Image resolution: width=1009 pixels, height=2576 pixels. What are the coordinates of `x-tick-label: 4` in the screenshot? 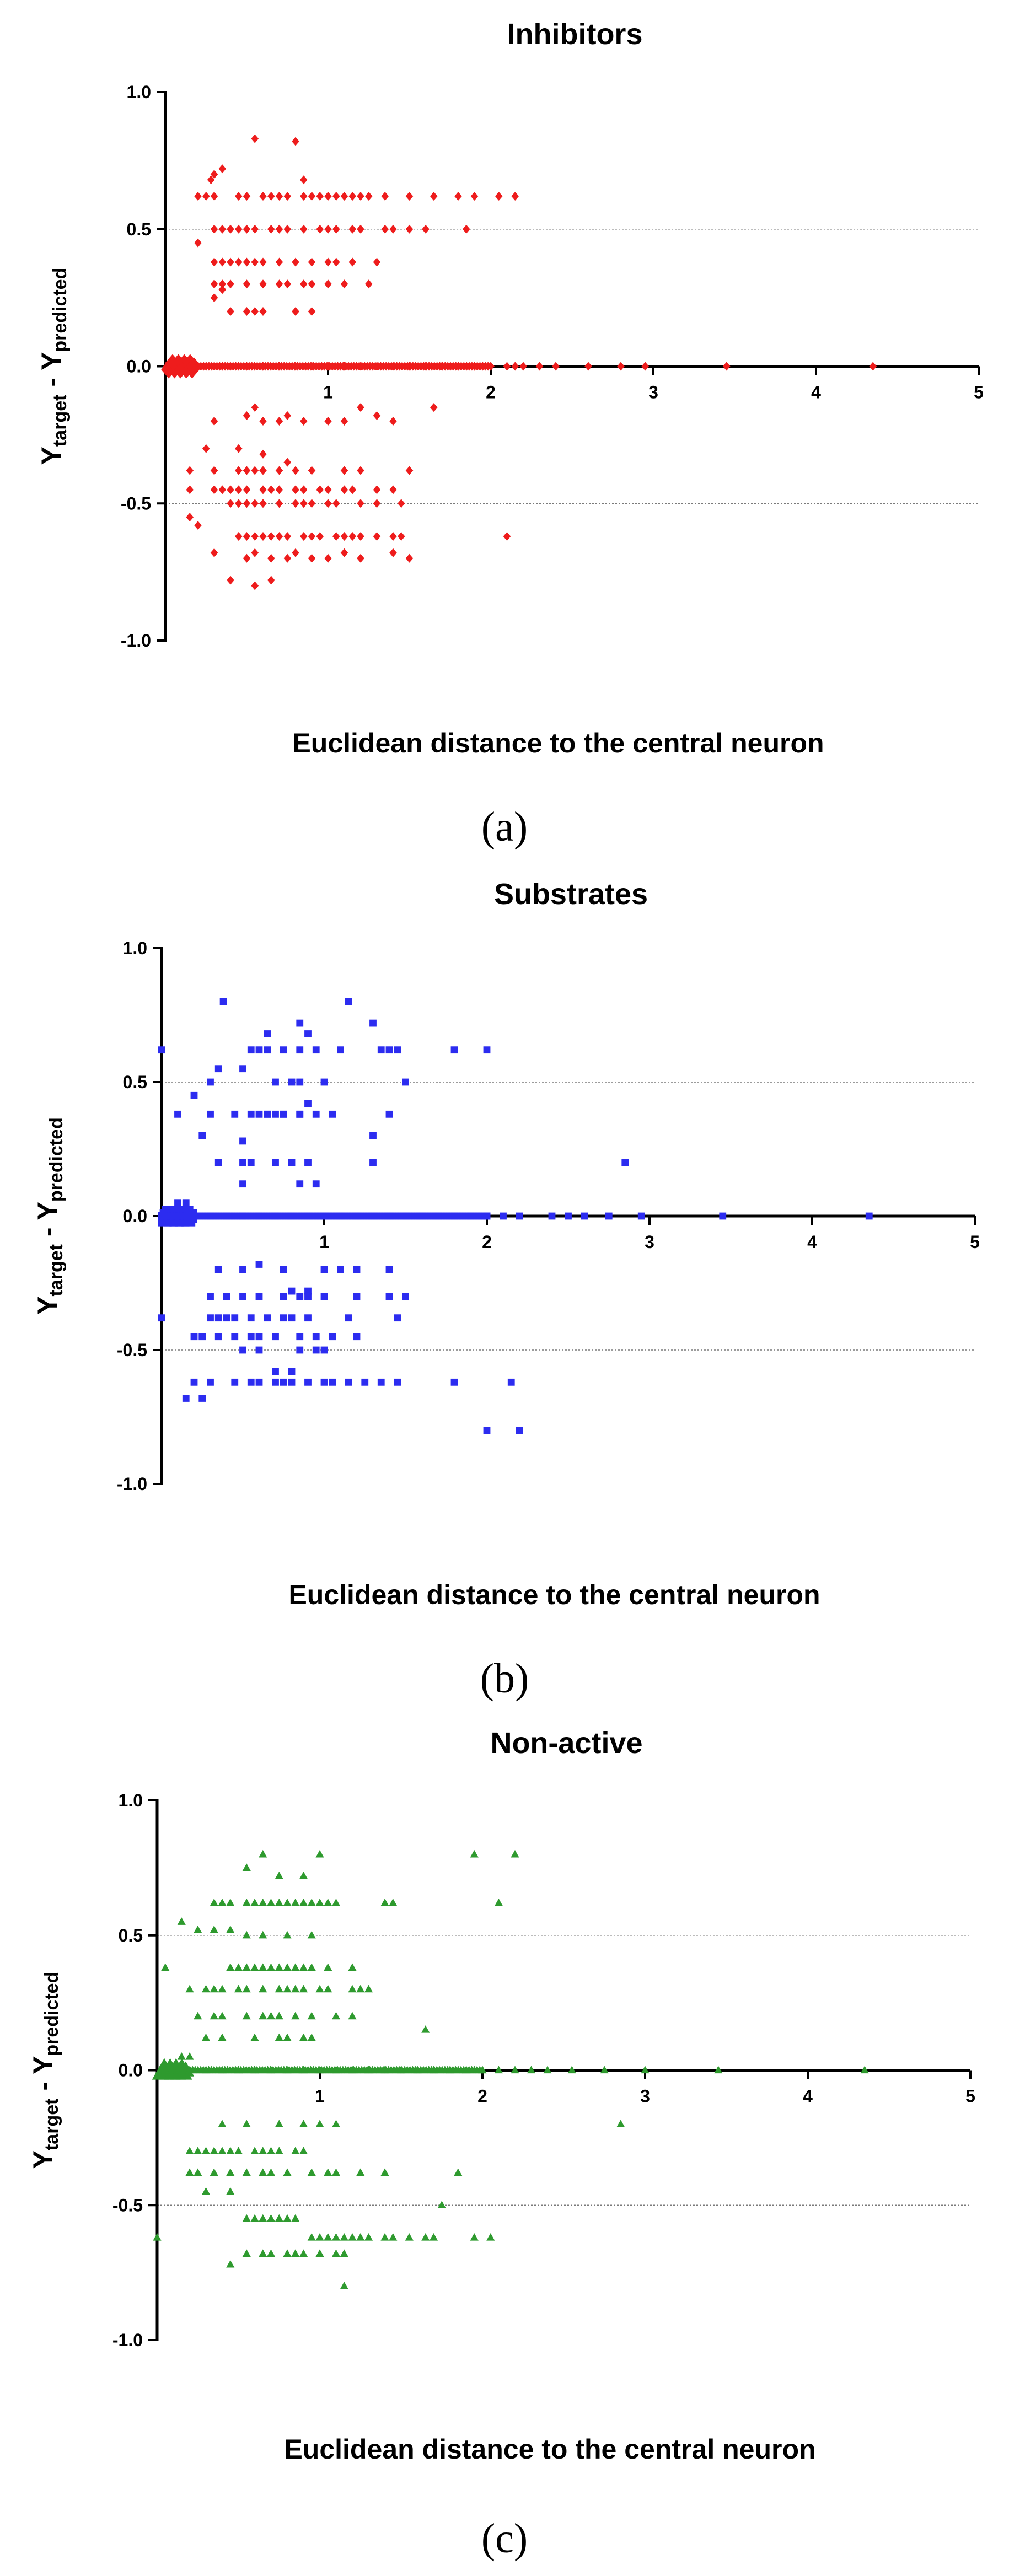 It's located at (808, 2096).